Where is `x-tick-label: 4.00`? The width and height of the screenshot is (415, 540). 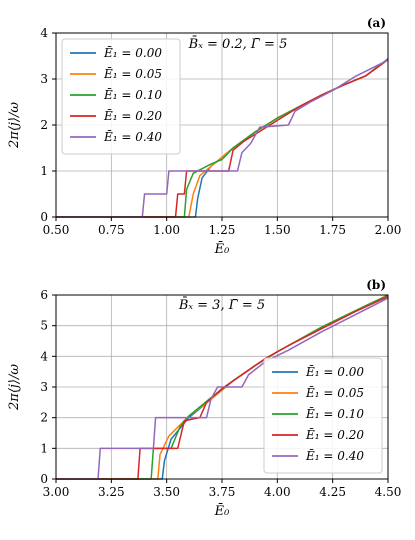 x-tick-label: 4.00 is located at coordinates (277, 492).